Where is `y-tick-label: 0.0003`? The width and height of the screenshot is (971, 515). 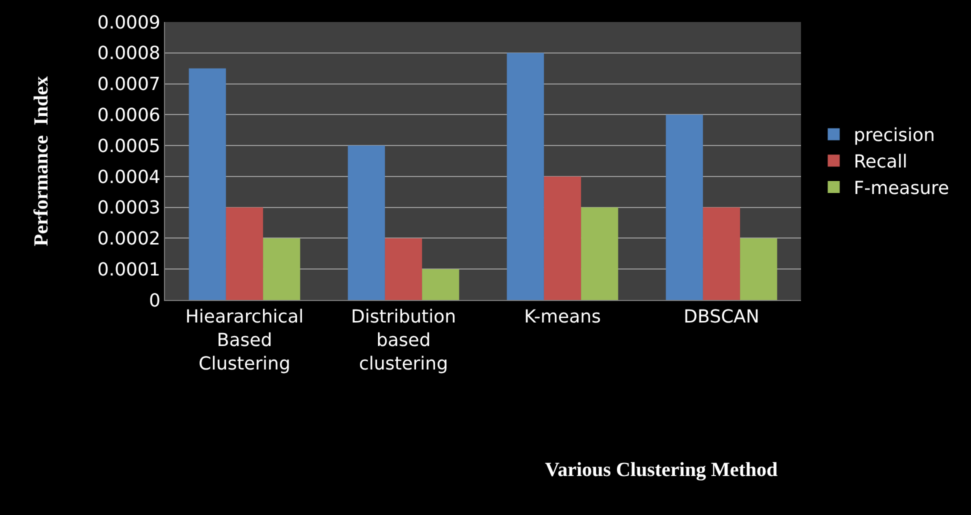 y-tick-label: 0.0003 is located at coordinates (128, 208).